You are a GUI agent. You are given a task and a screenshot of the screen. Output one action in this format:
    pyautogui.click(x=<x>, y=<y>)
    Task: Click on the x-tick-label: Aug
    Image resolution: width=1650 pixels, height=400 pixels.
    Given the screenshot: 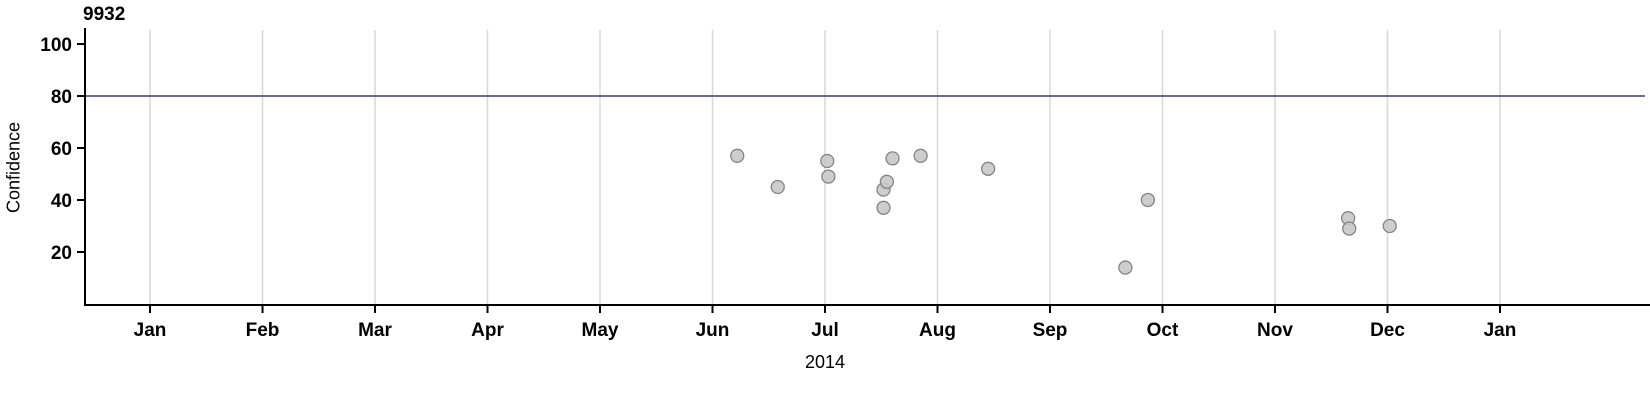 What is the action you would take?
    pyautogui.click(x=937, y=330)
    